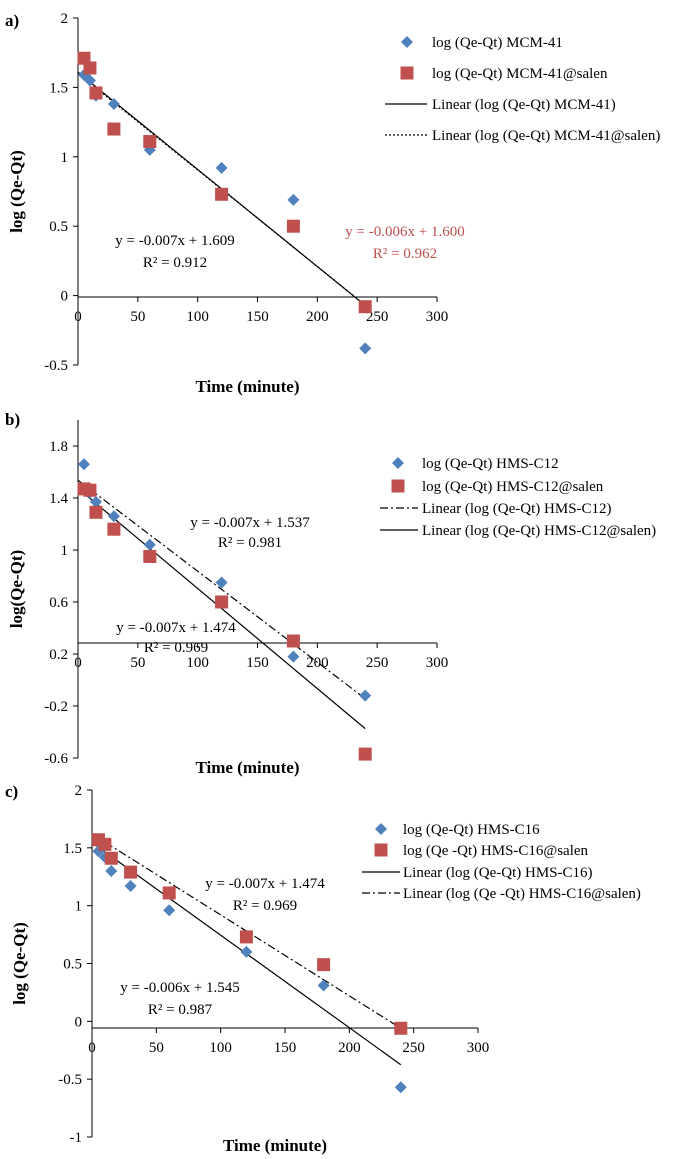 This screenshot has width=675, height=1159. Describe the element at coordinates (496, 851) in the screenshot. I see `legend-label: log (Qe -Qt) HMS-C16@salen` at that location.